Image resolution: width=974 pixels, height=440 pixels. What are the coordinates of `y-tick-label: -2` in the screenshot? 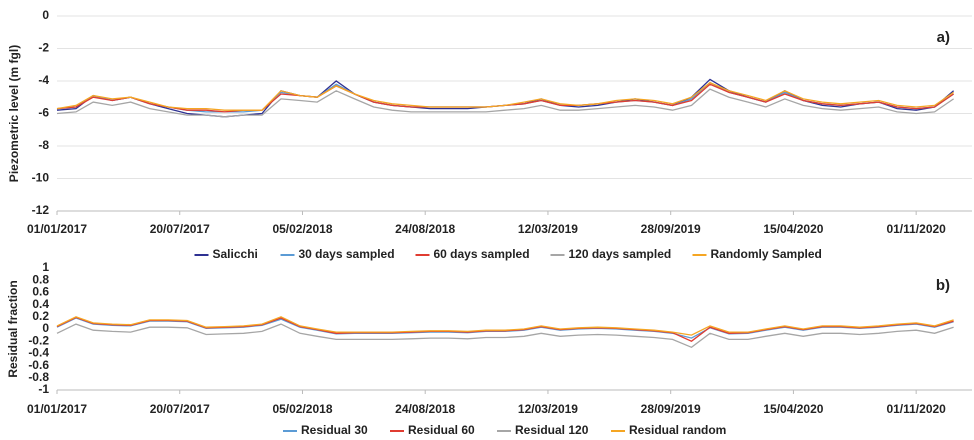 It's located at (43, 48).